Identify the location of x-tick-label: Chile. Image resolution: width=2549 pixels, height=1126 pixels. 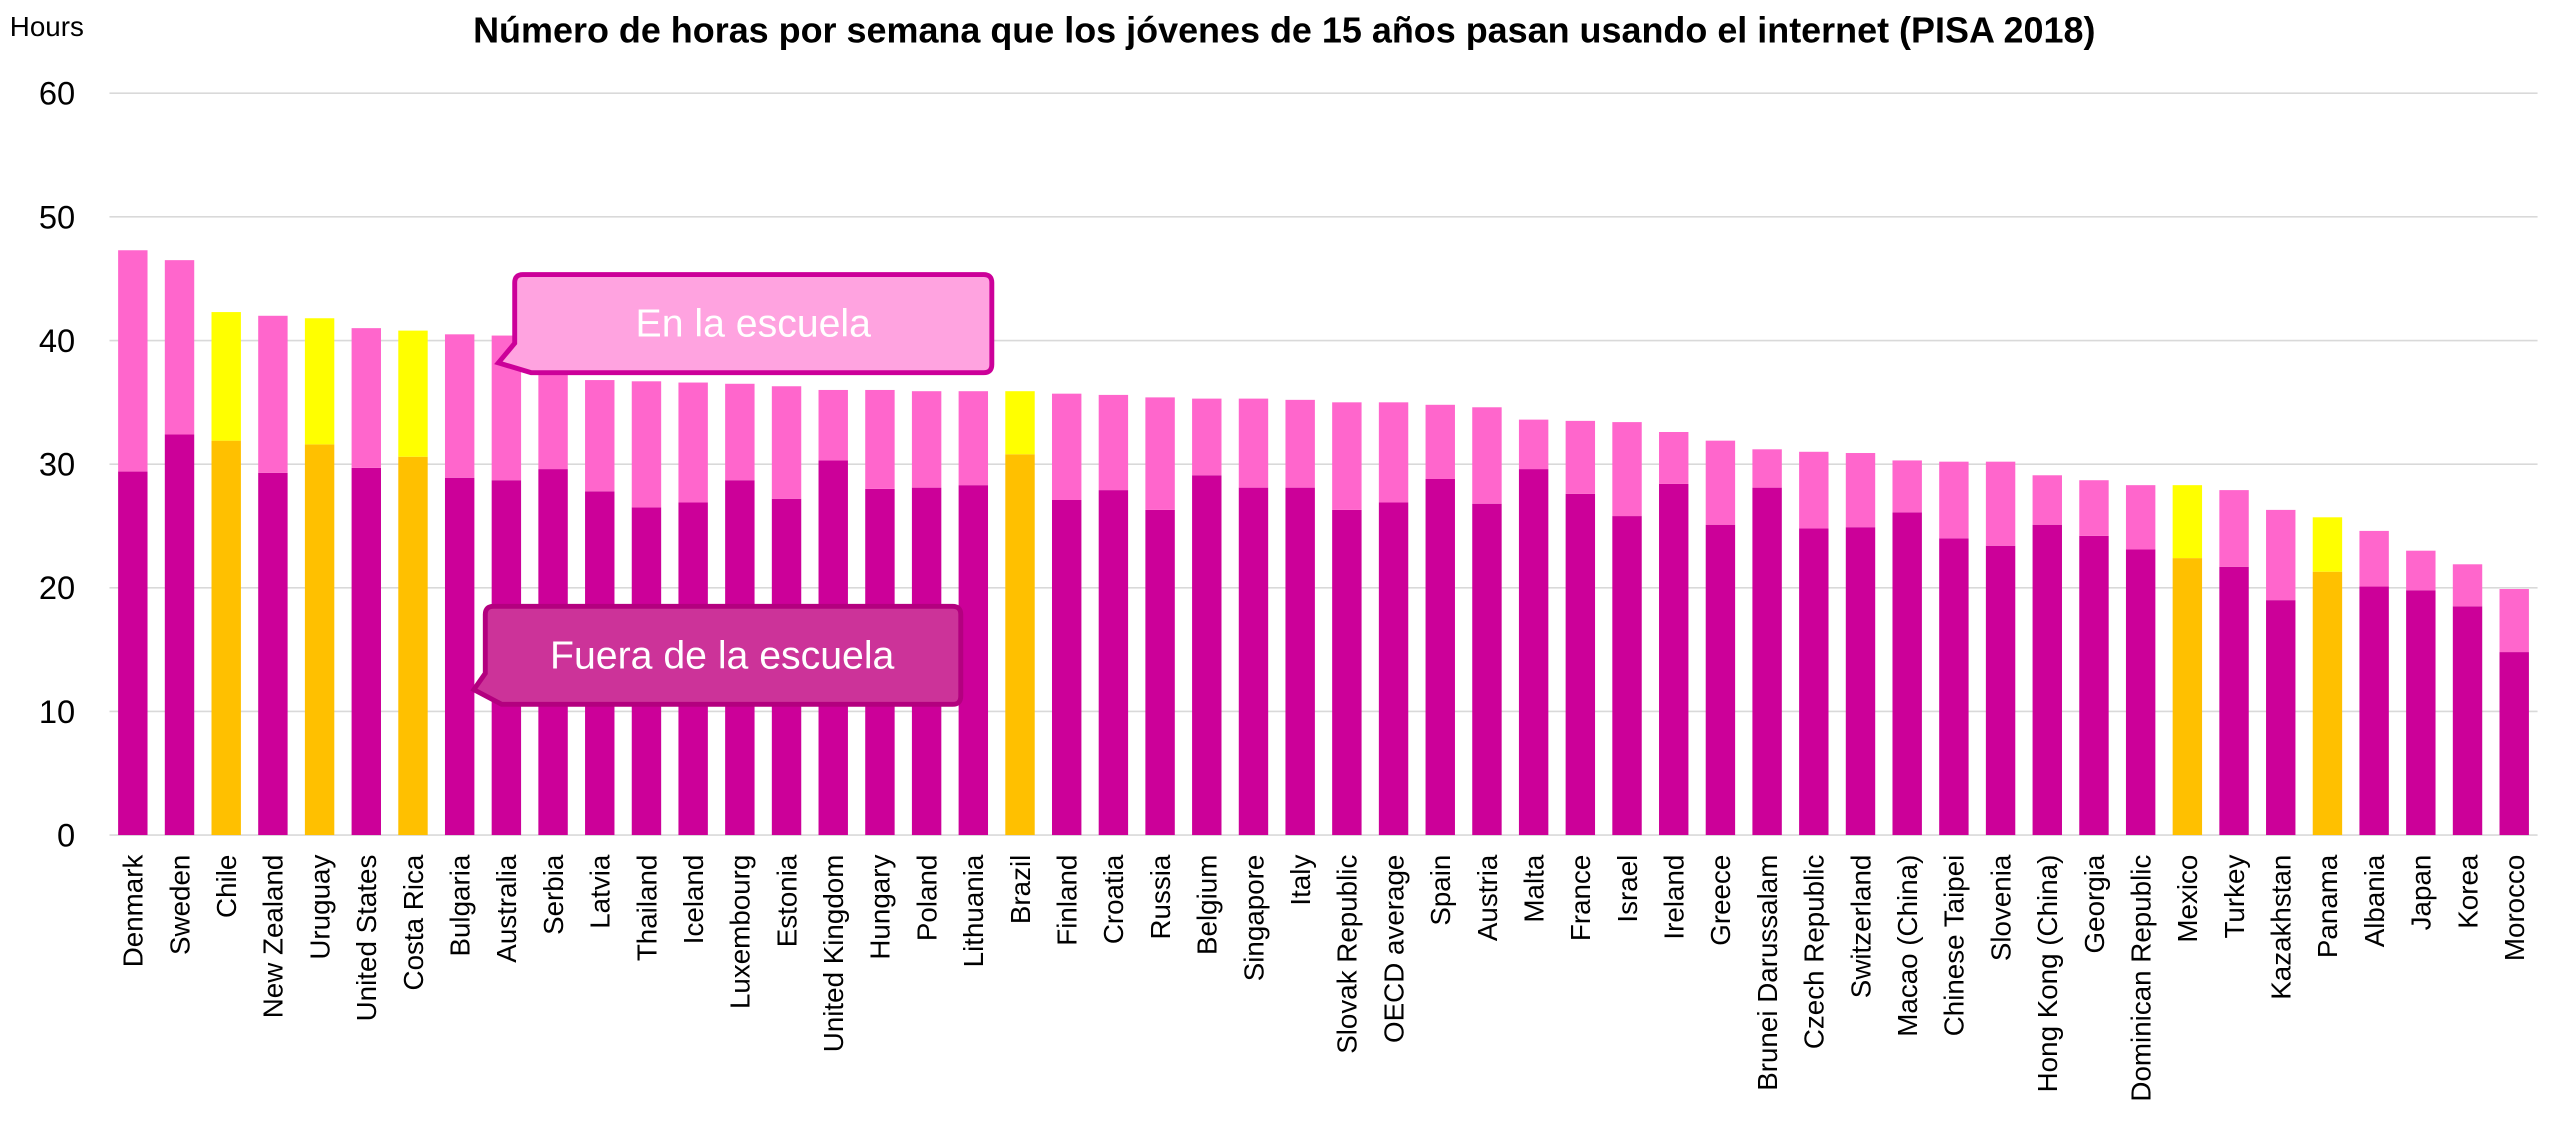
(226, 886).